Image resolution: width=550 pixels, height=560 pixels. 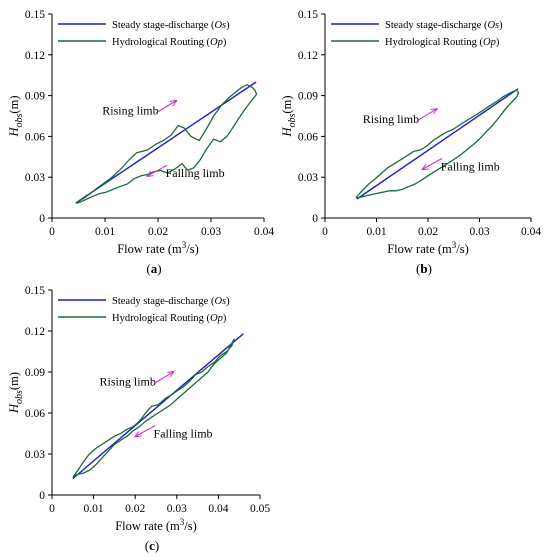 I want to click on x-tick-label: 0.05, so click(x=260, y=509).